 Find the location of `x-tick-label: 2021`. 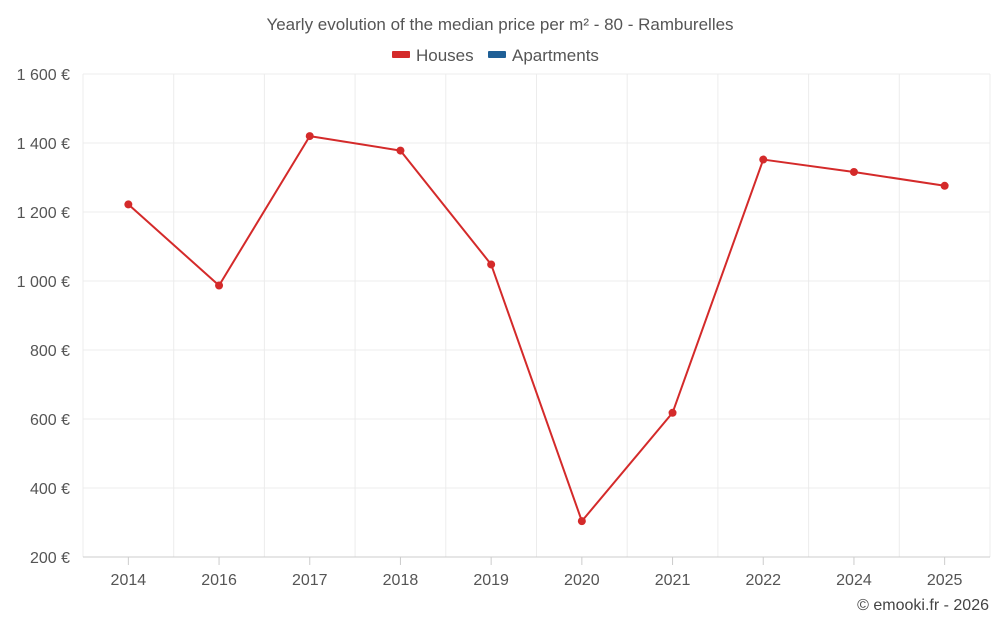

x-tick-label: 2021 is located at coordinates (673, 580).